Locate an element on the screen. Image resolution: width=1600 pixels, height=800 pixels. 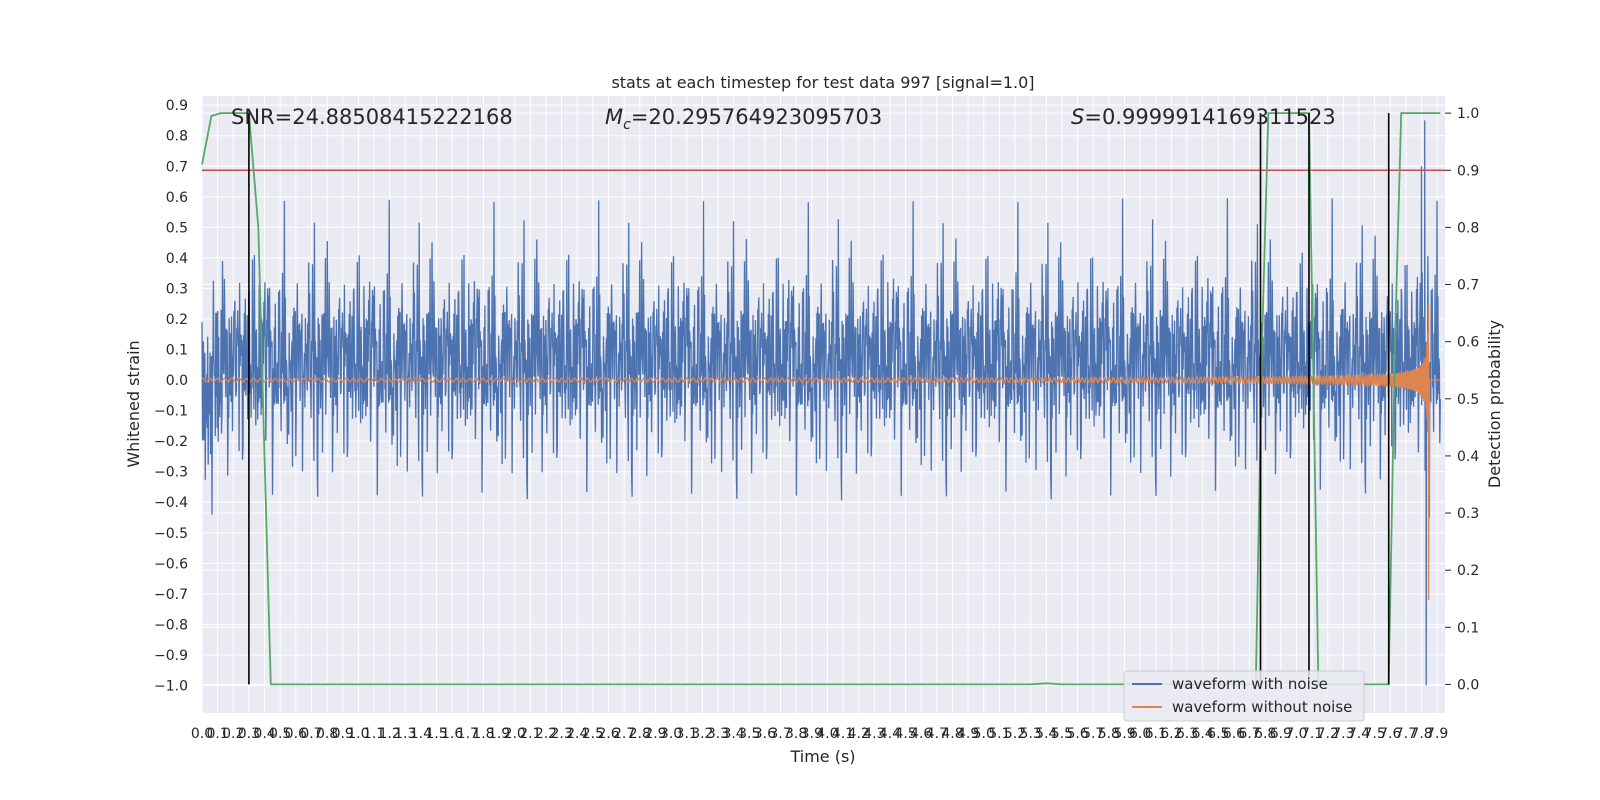
y-right-tick-label-9: 0.1 is located at coordinates (1468, 628).